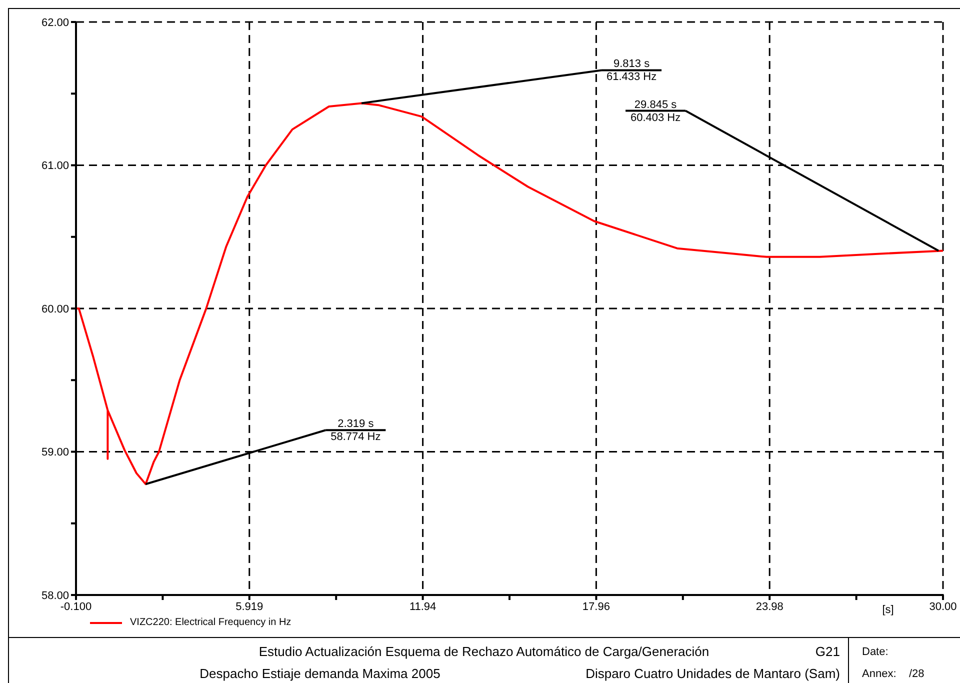  Describe the element at coordinates (770, 606) in the screenshot. I see `x-tick-label: 23.98` at that location.